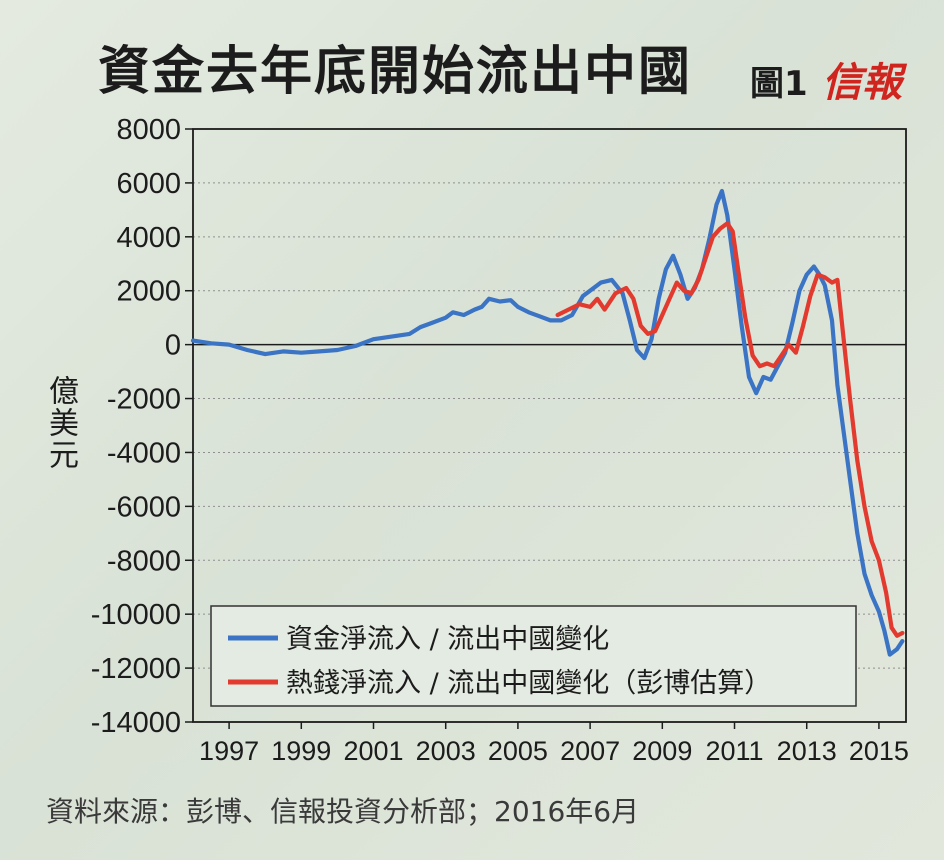  Describe the element at coordinates (229, 751) in the screenshot. I see `x-tick-label: 1997` at that location.